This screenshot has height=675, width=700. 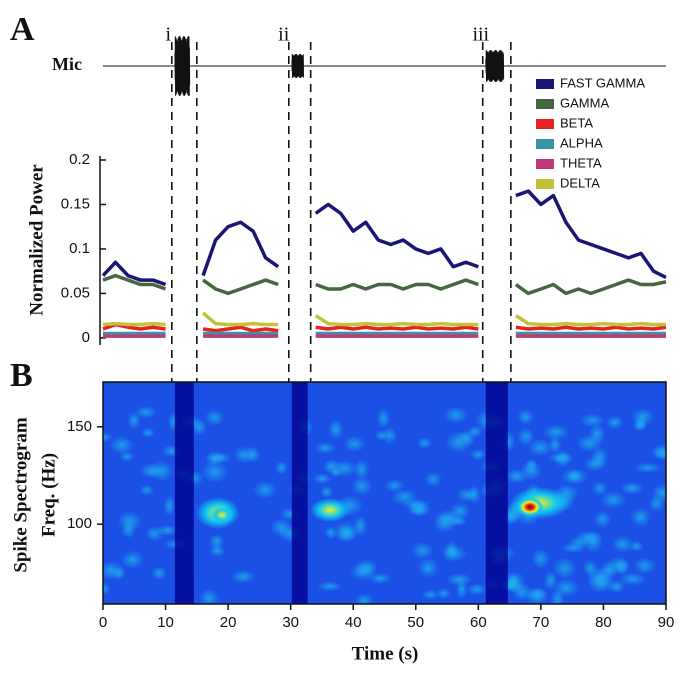 What do you see at coordinates (86, 337) in the screenshot?
I see `y-tick-label: 0` at bounding box center [86, 337].